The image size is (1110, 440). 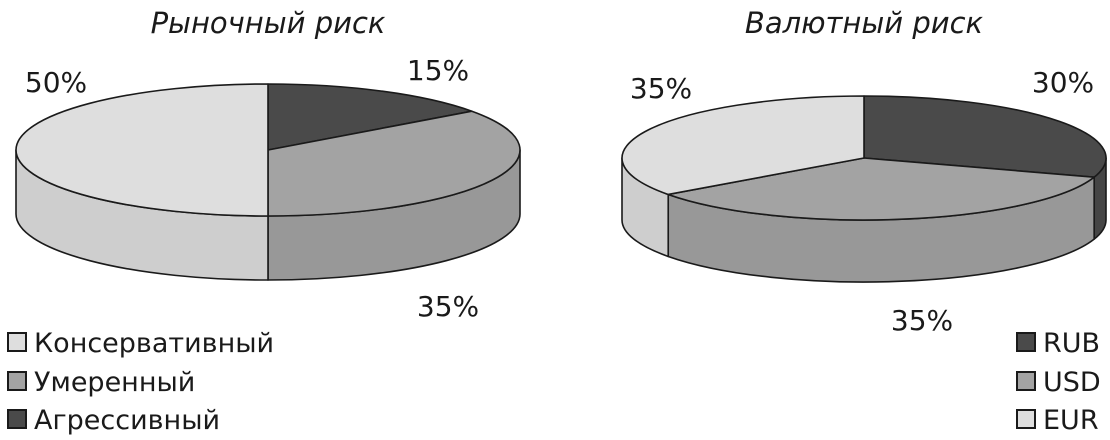 I want to click on legend-item-moderate: Умеренный, so click(x=101, y=382).